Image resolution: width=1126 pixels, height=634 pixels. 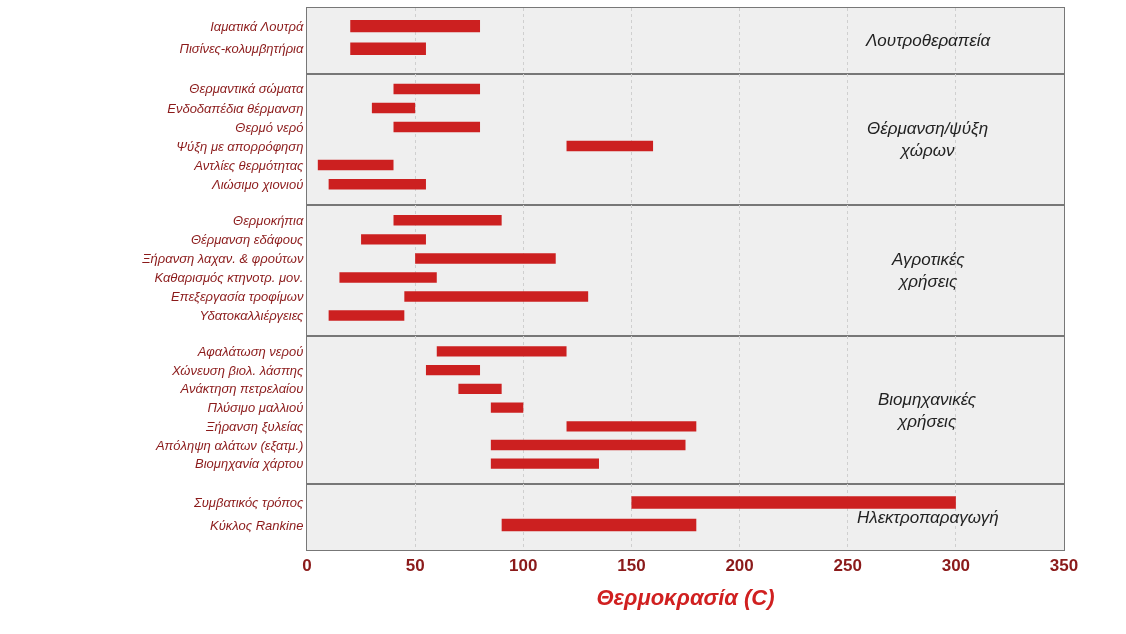 I want to click on x-tick-label: 250, so click(x=847, y=566).